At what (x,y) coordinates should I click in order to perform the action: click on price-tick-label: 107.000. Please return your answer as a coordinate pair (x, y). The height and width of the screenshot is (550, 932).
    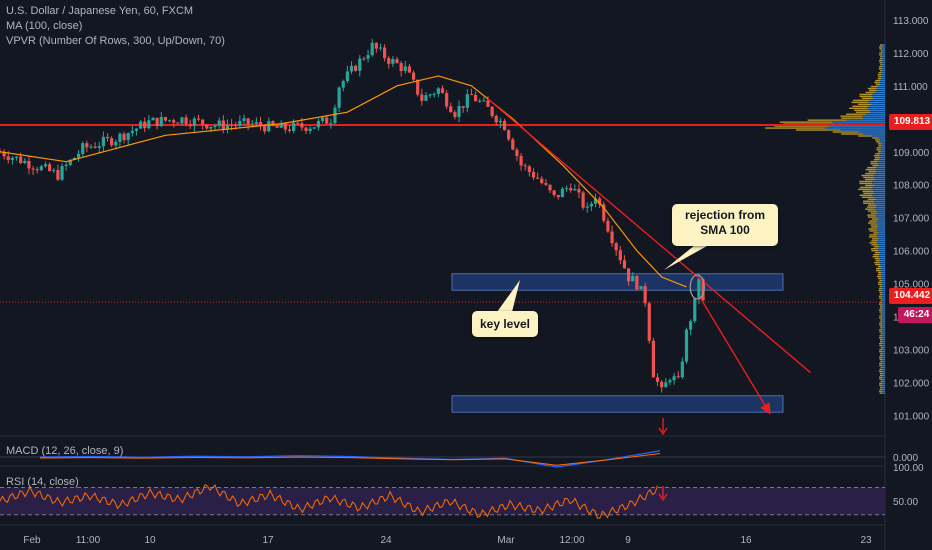
    Looking at the image, I should click on (911, 219).